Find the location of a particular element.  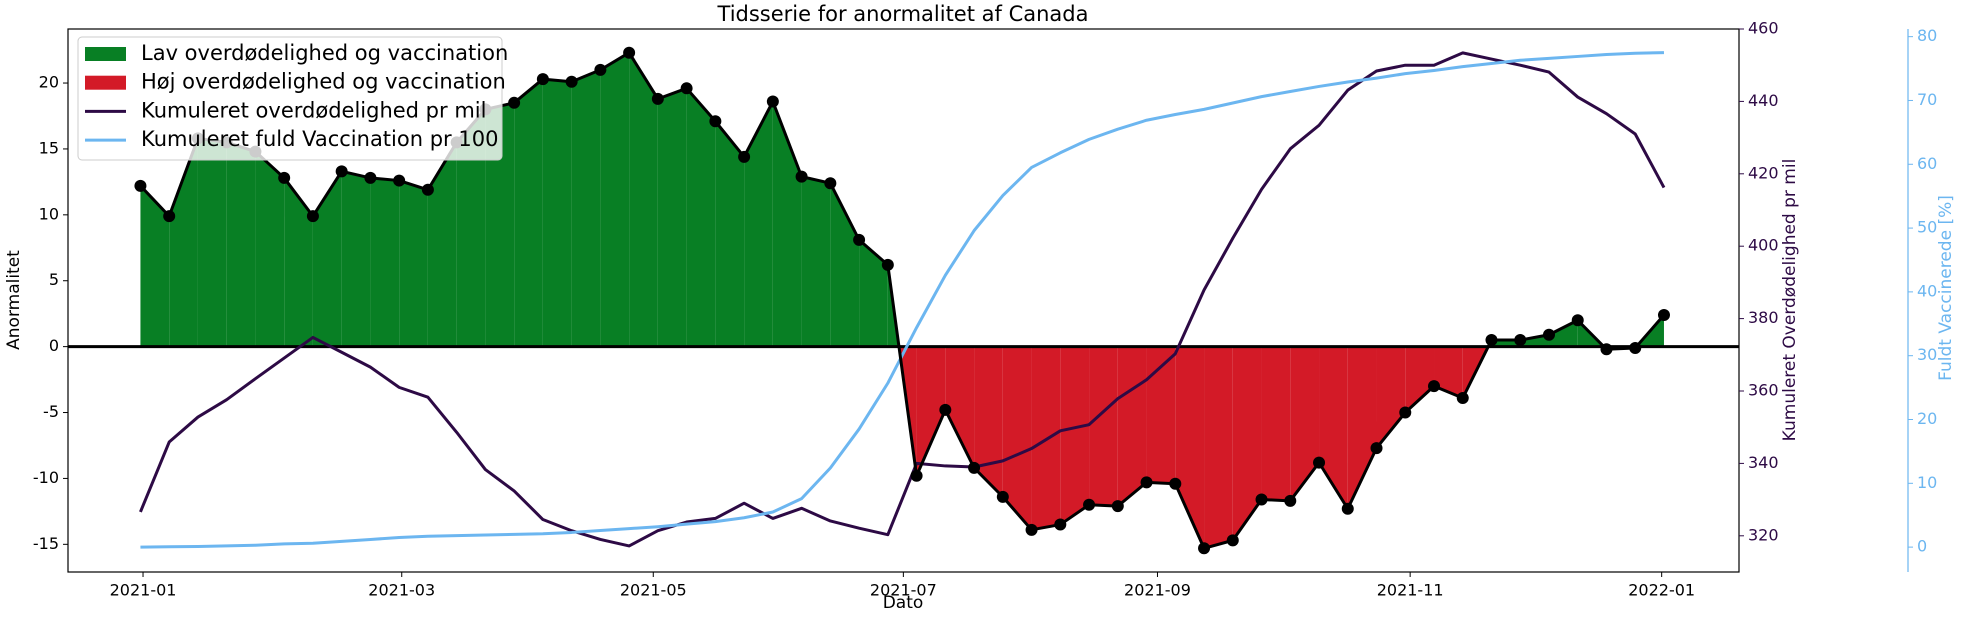

y2-tick-label: 400 is located at coordinates (1763, 245).